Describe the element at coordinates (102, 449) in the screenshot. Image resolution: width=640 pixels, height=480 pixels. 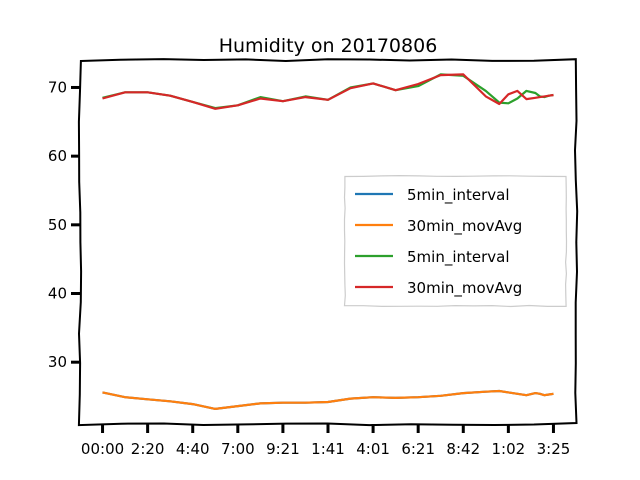
I see `x-tick-label: 00:00` at that location.